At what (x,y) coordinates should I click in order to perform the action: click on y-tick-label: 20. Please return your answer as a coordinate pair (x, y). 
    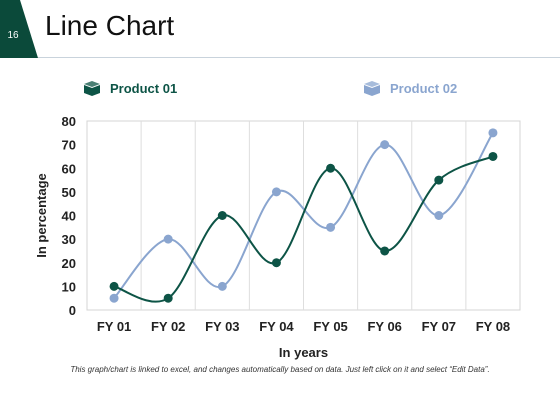
    Looking at the image, I should click on (69, 263).